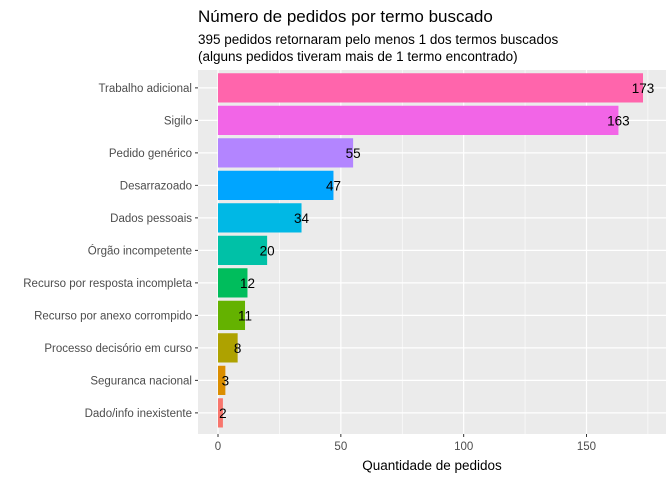  I want to click on y-tick-label: Órgão incompetente, so click(140, 250).